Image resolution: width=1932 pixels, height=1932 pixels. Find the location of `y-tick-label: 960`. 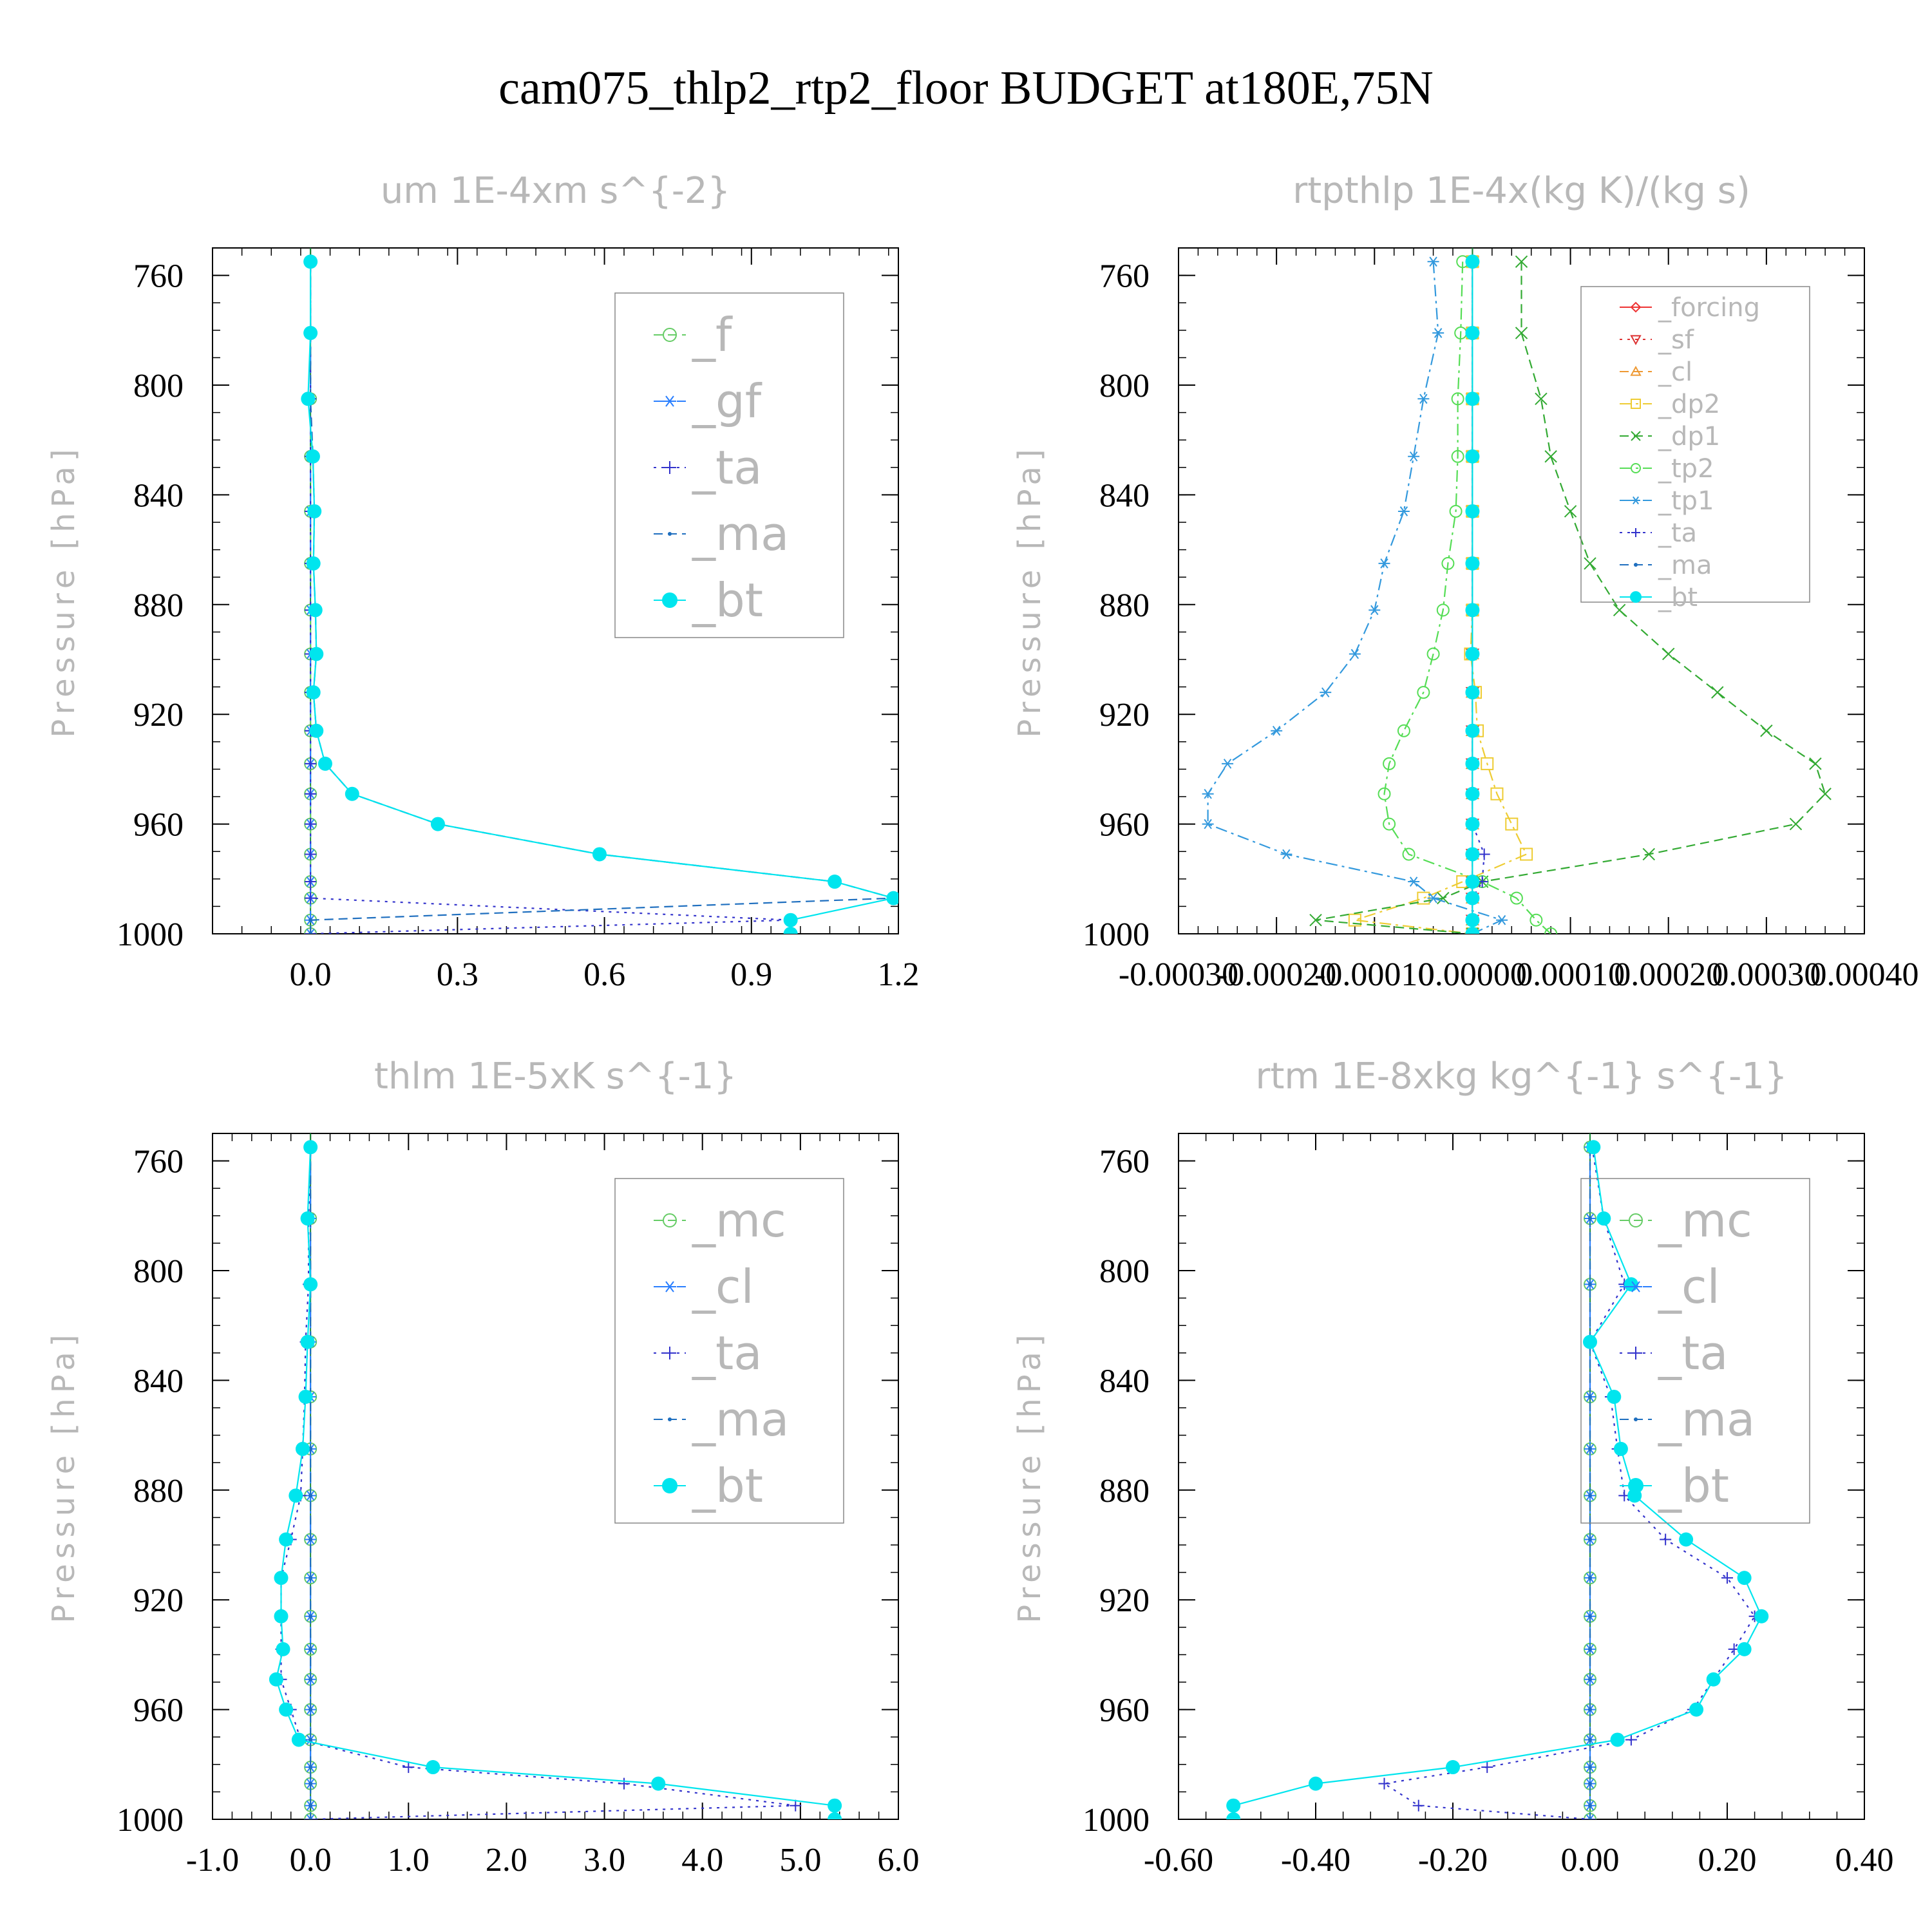

y-tick-label: 960 is located at coordinates (159, 825).